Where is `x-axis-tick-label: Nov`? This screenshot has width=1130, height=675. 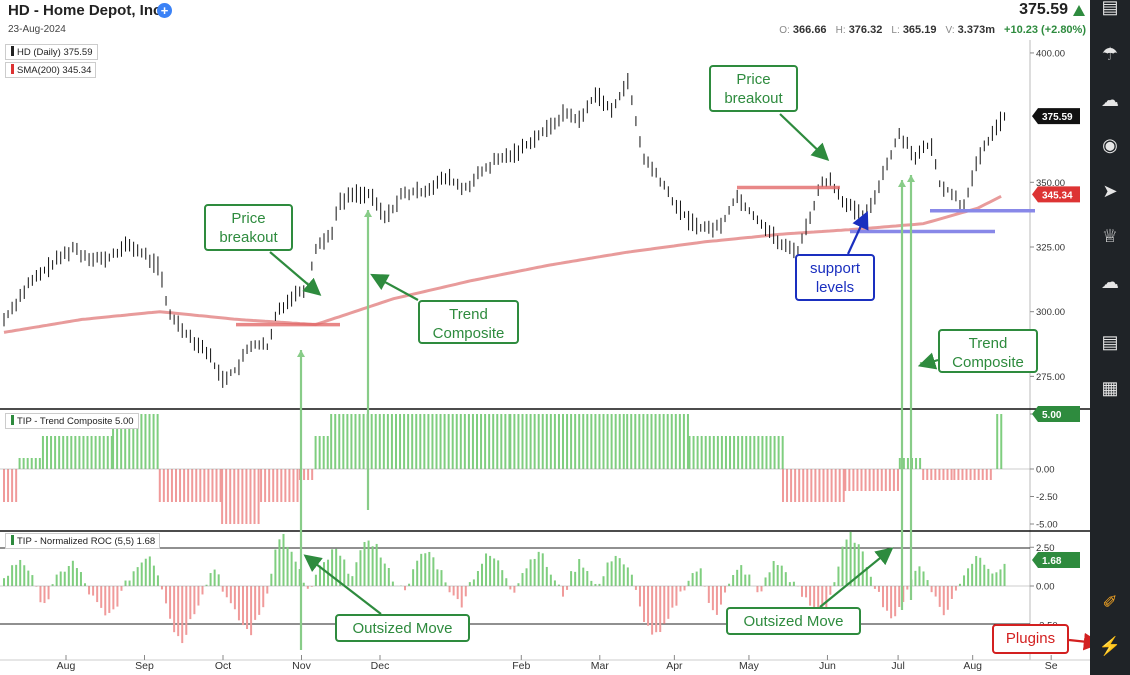
x-axis-tick-label: Nov is located at coordinates (301, 666).